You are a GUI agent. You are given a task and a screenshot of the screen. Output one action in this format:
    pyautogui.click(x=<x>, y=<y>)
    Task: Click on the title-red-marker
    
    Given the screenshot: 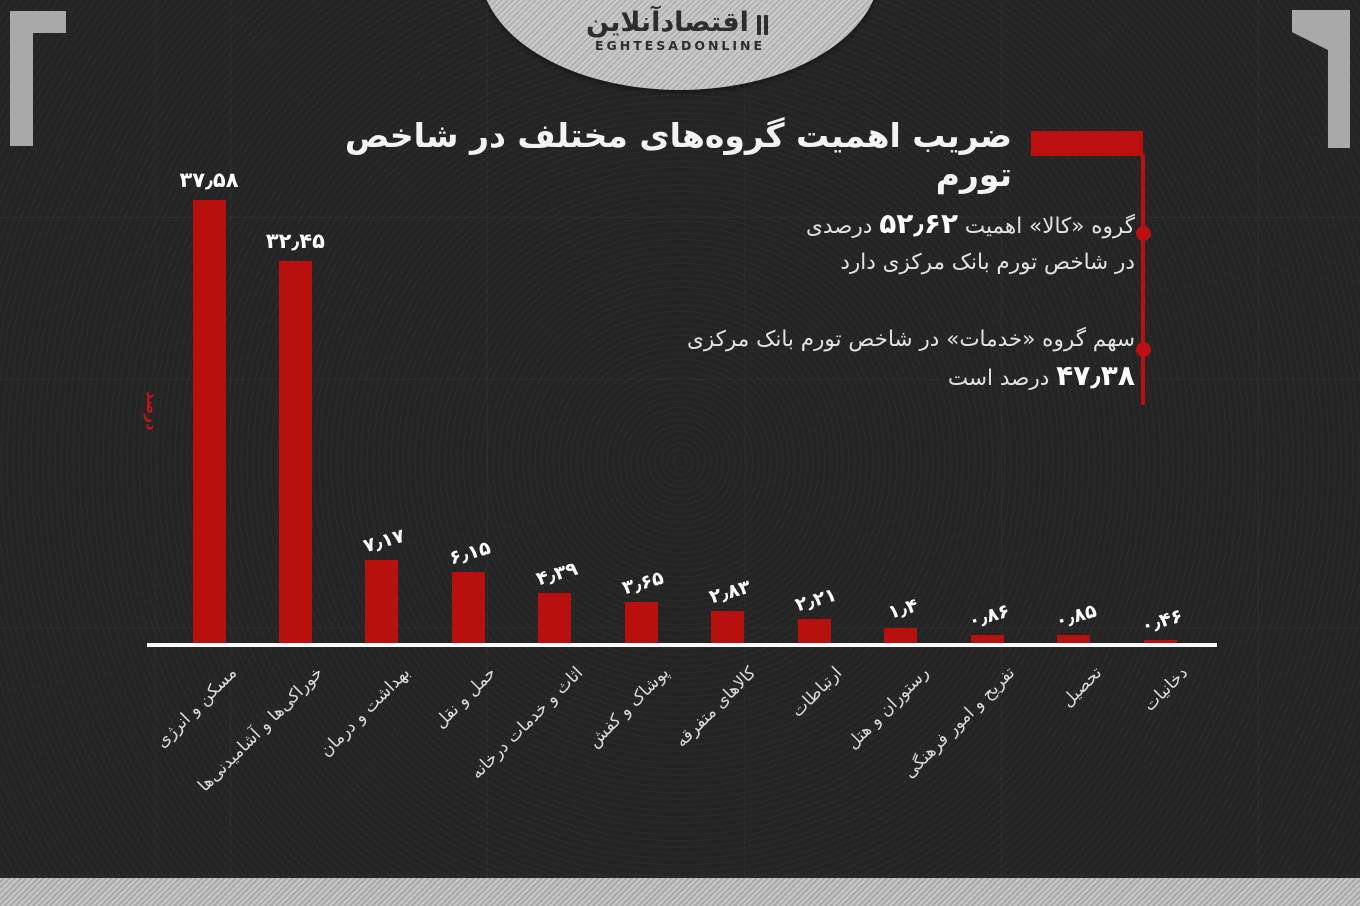 What is the action you would take?
    pyautogui.click(x=1087, y=143)
    